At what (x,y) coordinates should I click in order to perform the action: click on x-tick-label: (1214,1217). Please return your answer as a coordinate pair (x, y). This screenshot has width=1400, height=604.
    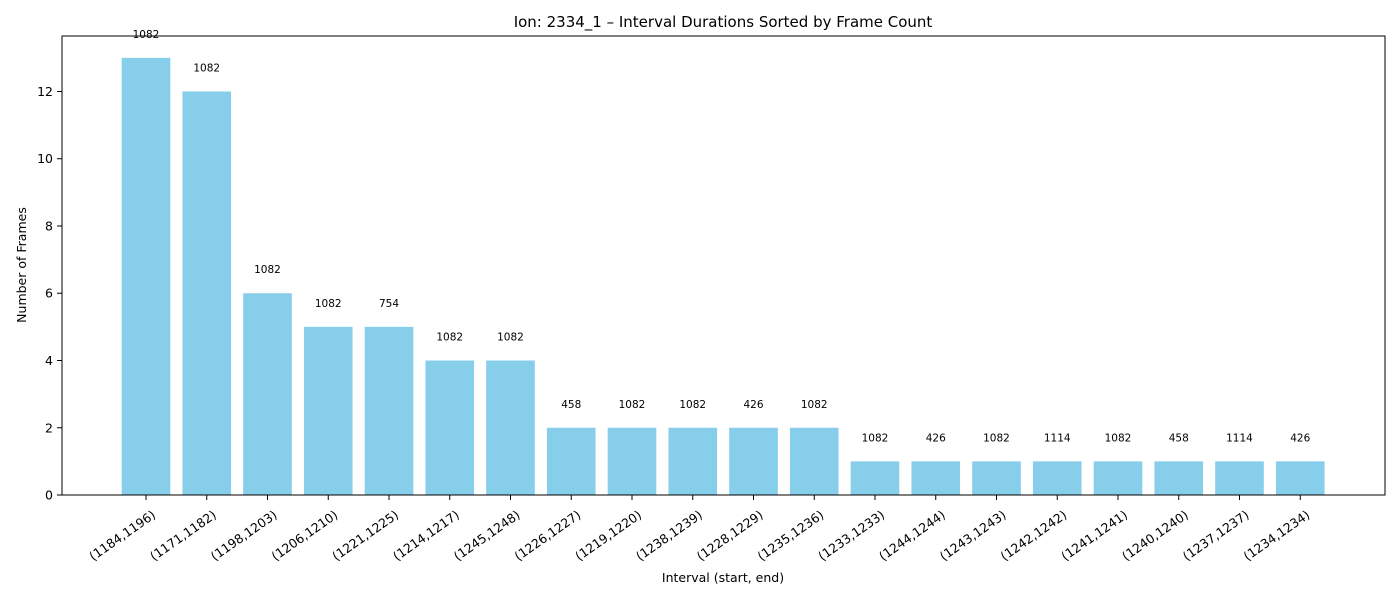
    Looking at the image, I should click on (426, 535).